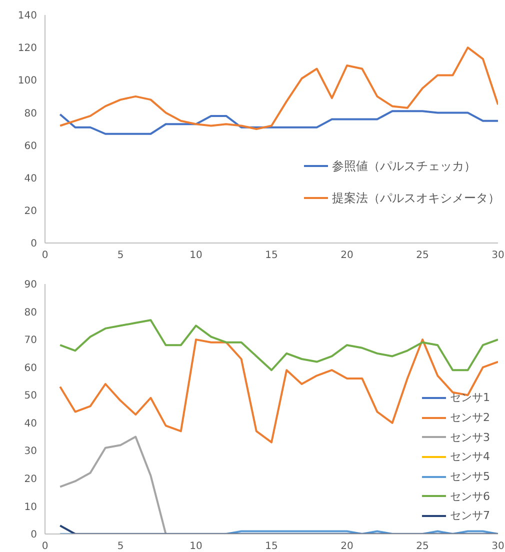  Describe the element at coordinates (30, 396) in the screenshot. I see `y-tick-label: 50` at that location.